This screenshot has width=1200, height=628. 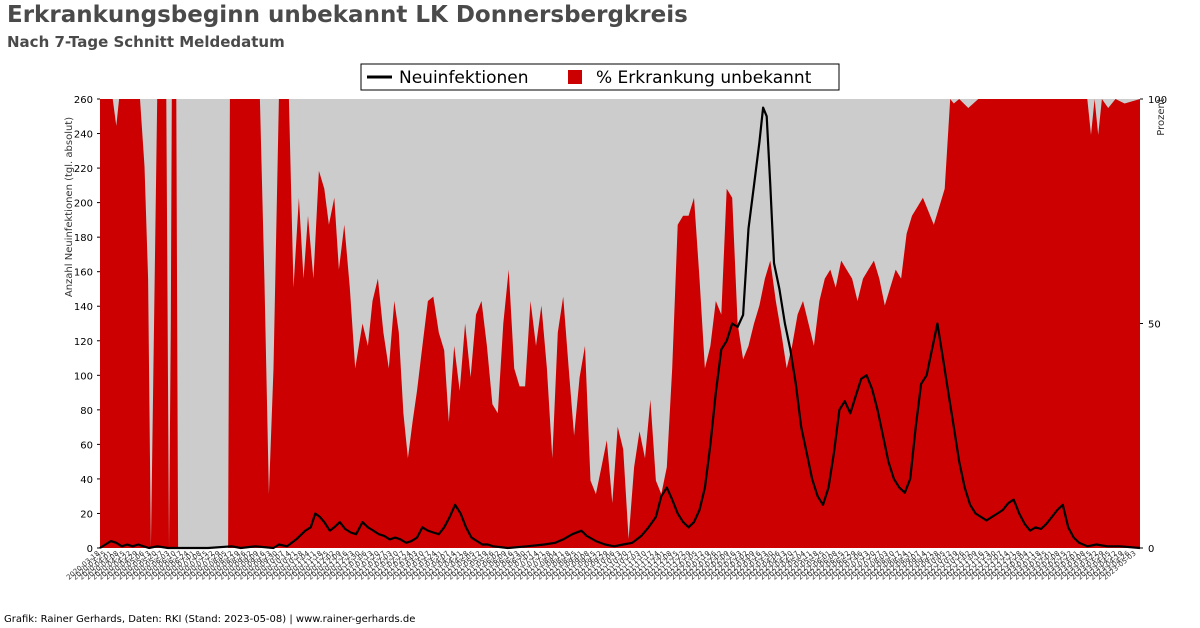 What do you see at coordinates (1161, 117) in the screenshot?
I see `y-axis-label-right: Prozent` at bounding box center [1161, 117].